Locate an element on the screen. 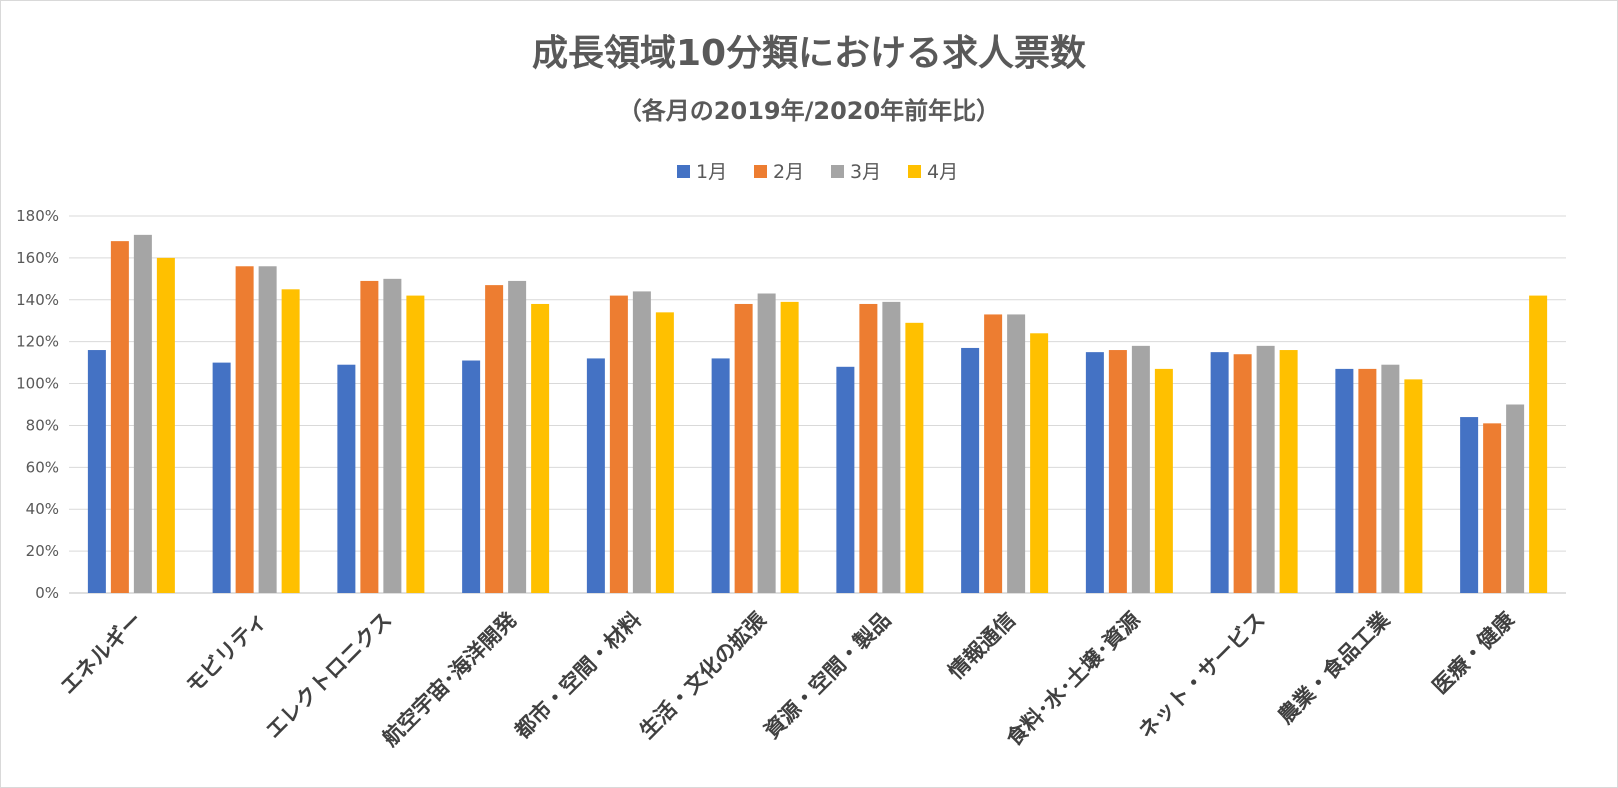 The image size is (1618, 788). y-tick-label: 40% is located at coordinates (42, 509).